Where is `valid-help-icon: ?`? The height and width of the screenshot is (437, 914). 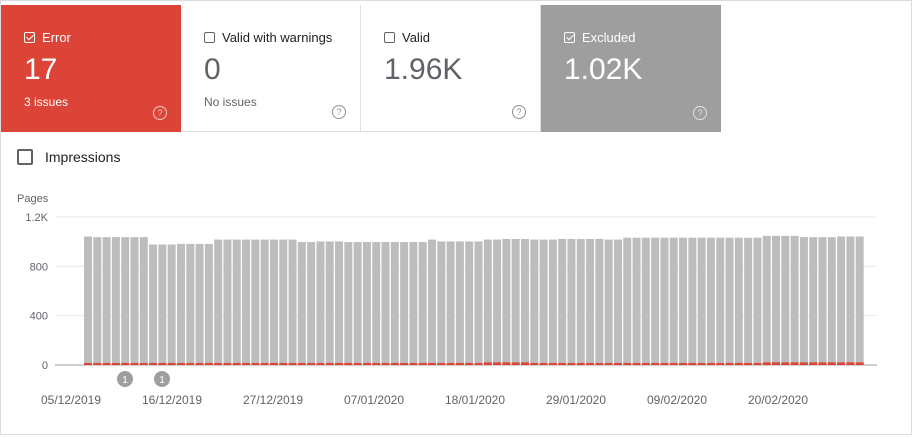
valid-help-icon: ? is located at coordinates (519, 112).